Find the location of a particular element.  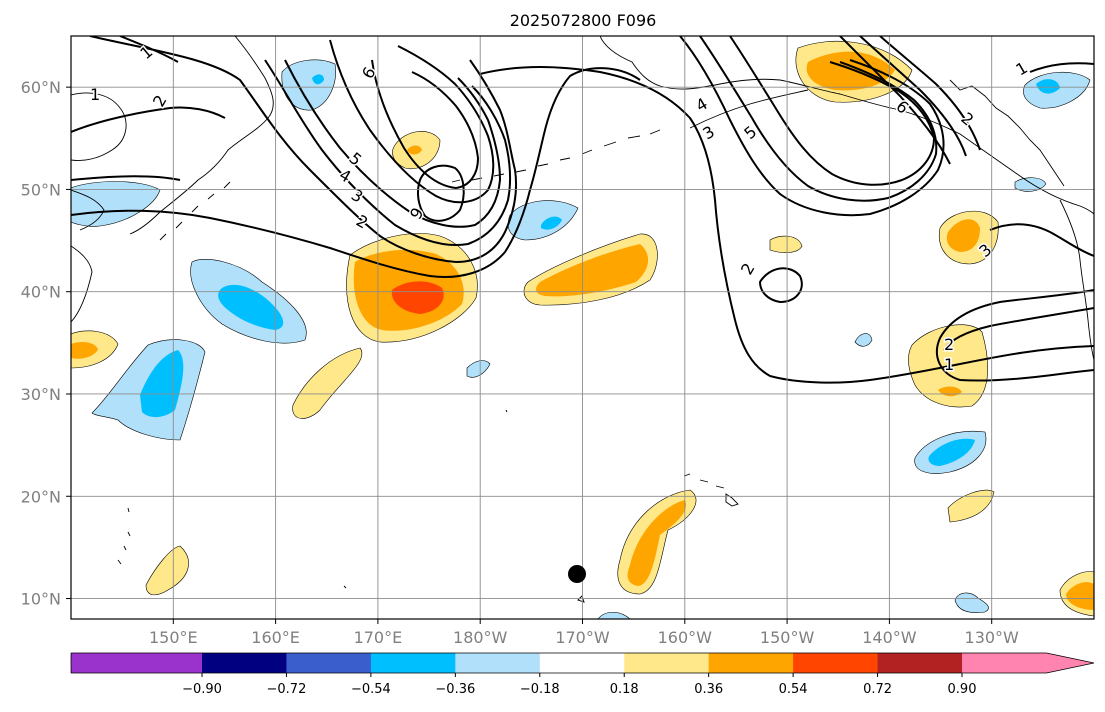

longitude-label: 160°W is located at coordinates (685, 637).